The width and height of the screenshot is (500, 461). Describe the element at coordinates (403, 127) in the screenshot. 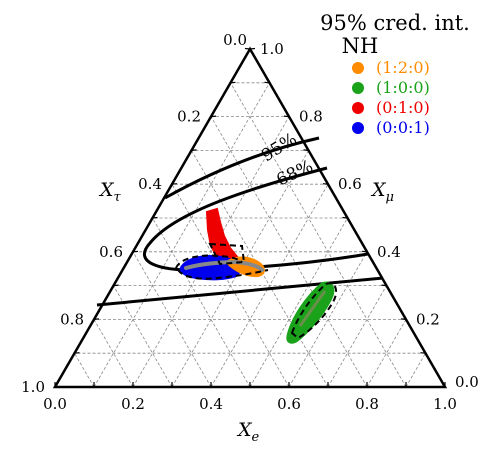

I see `legend-label: (0:0:1)` at that location.